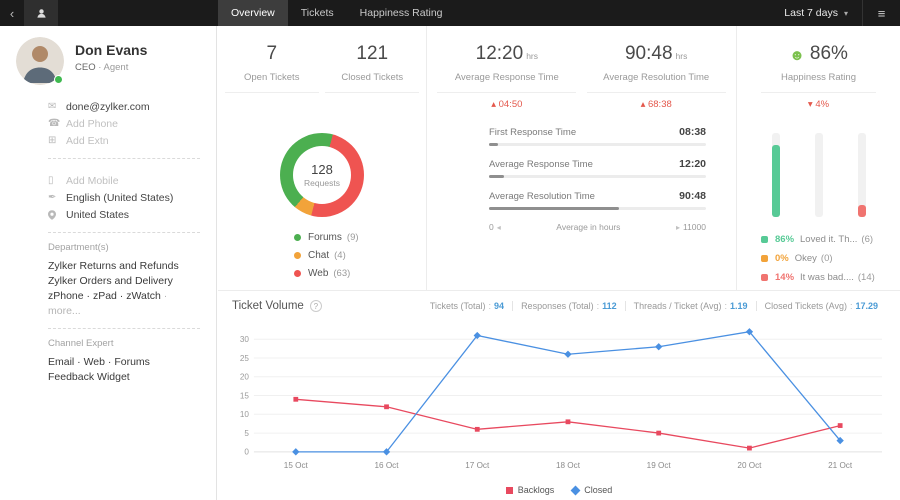 The image size is (900, 500). What do you see at coordinates (467, 306) in the screenshot?
I see `tickets-total-stat: Tickets (Total):94` at bounding box center [467, 306].